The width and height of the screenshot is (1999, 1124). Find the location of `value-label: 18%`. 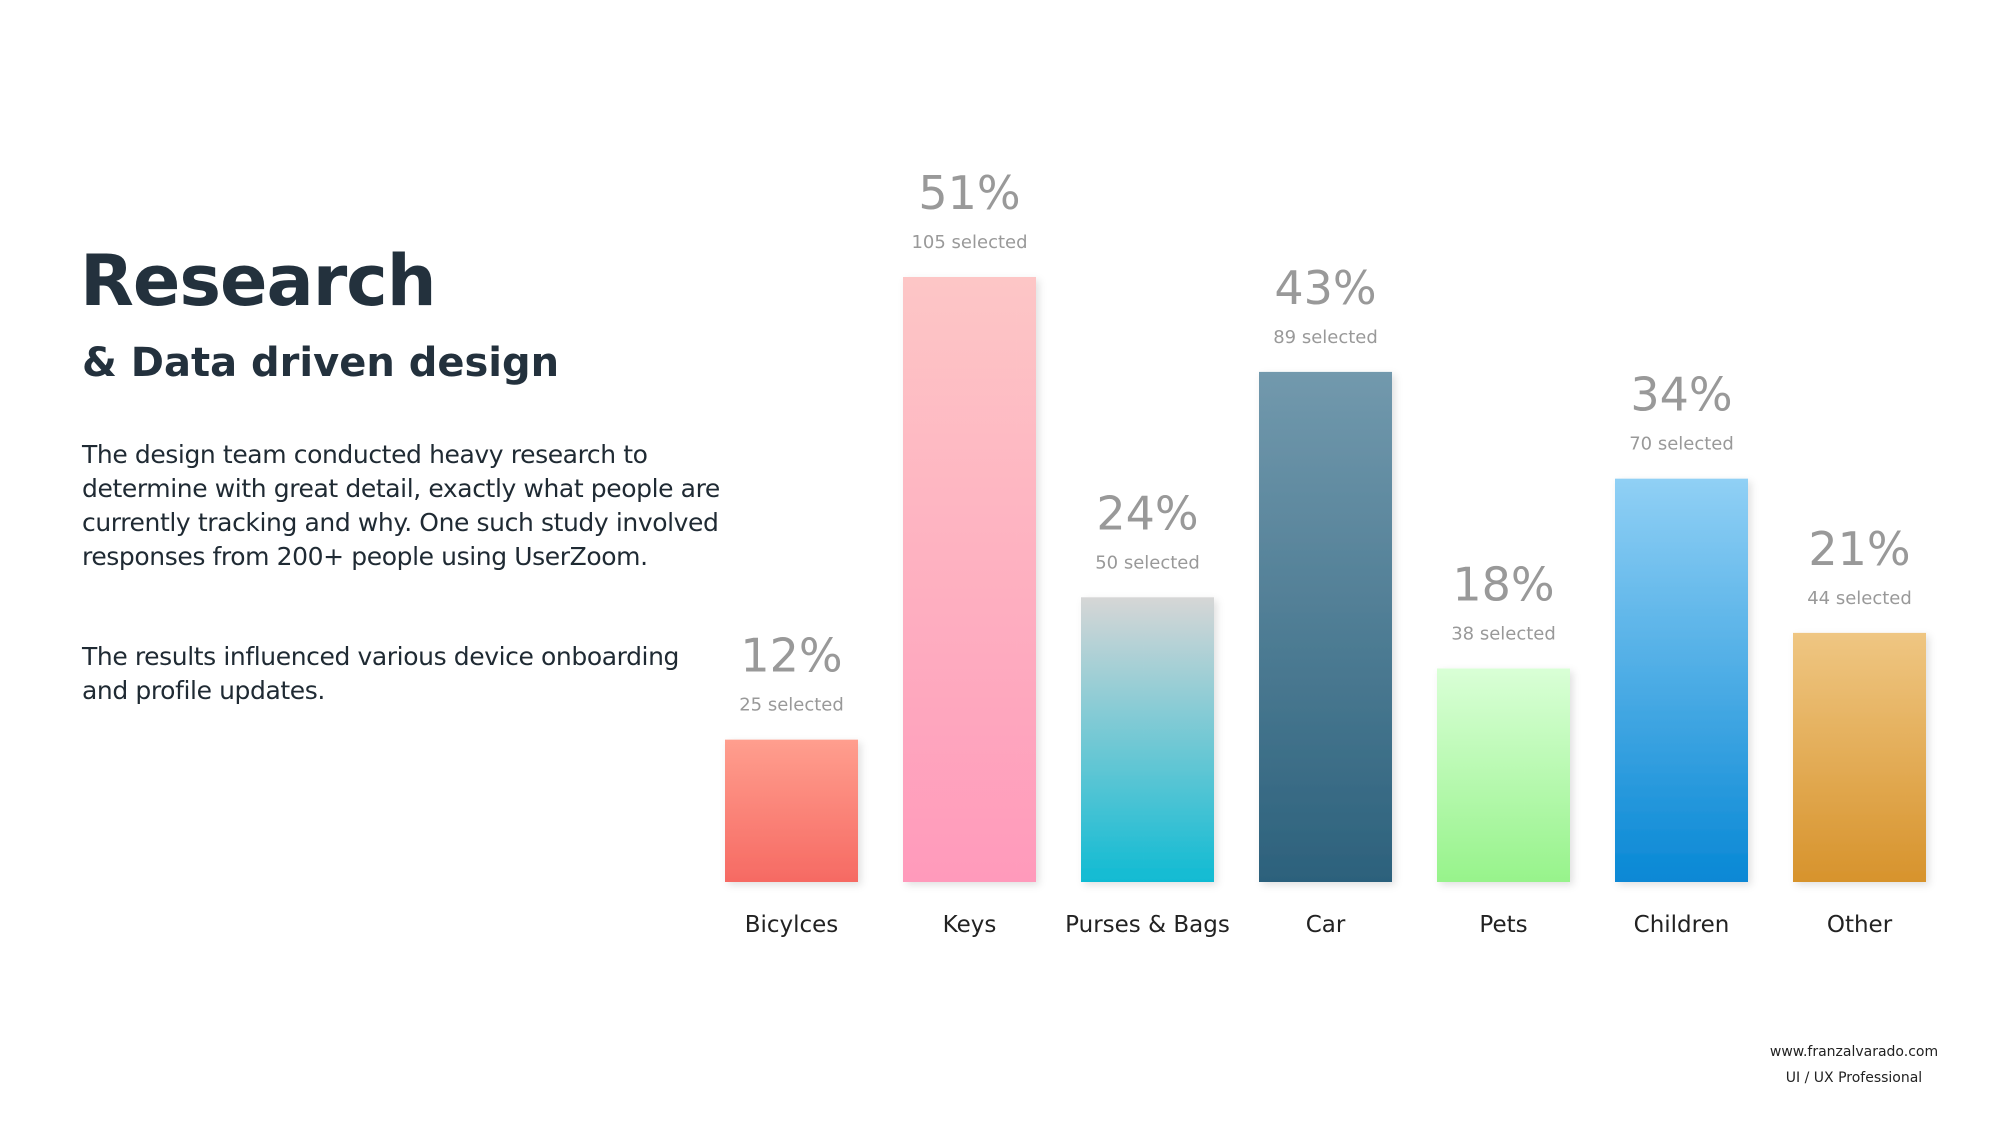

value-label: 18% is located at coordinates (1503, 584).